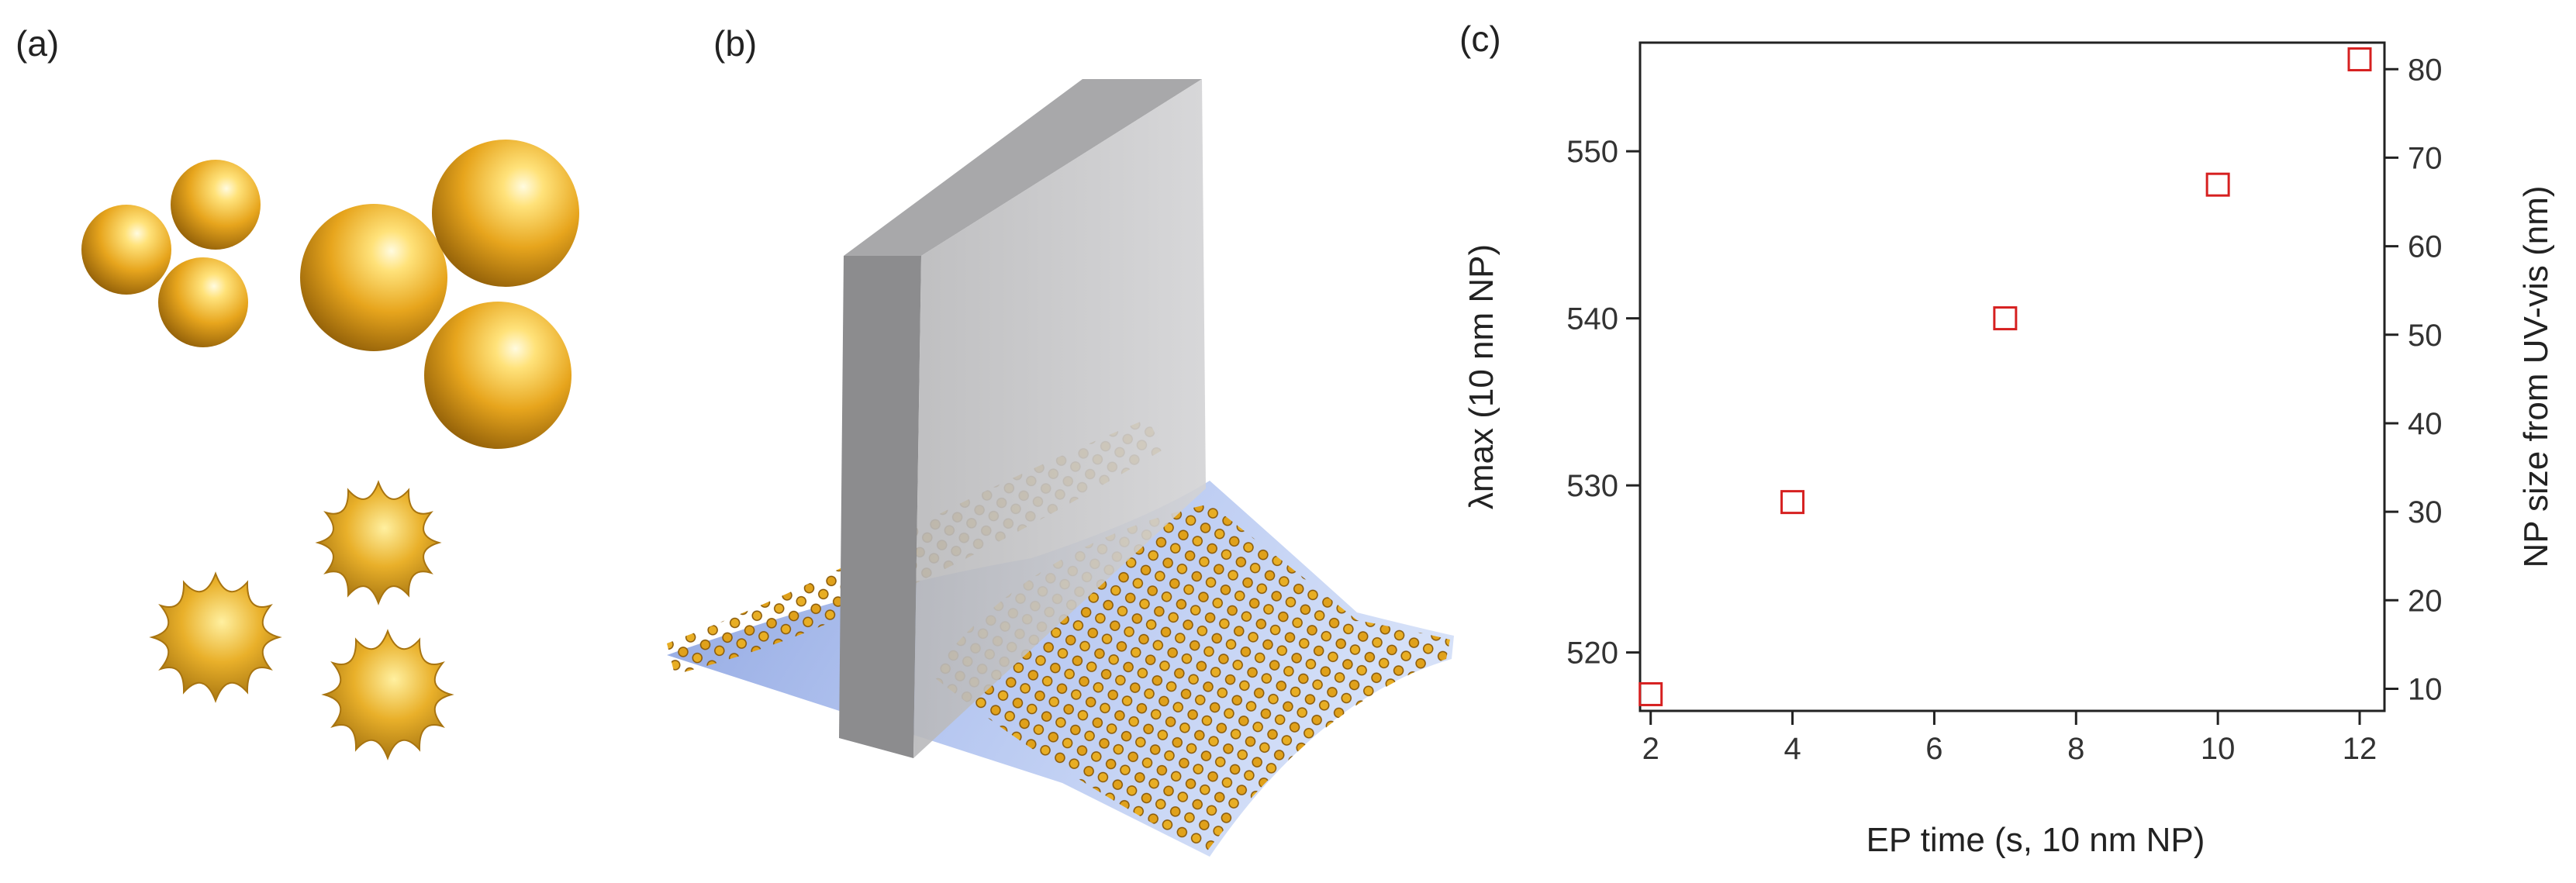  I want to click on y-tick-label: 550, so click(1592, 152).